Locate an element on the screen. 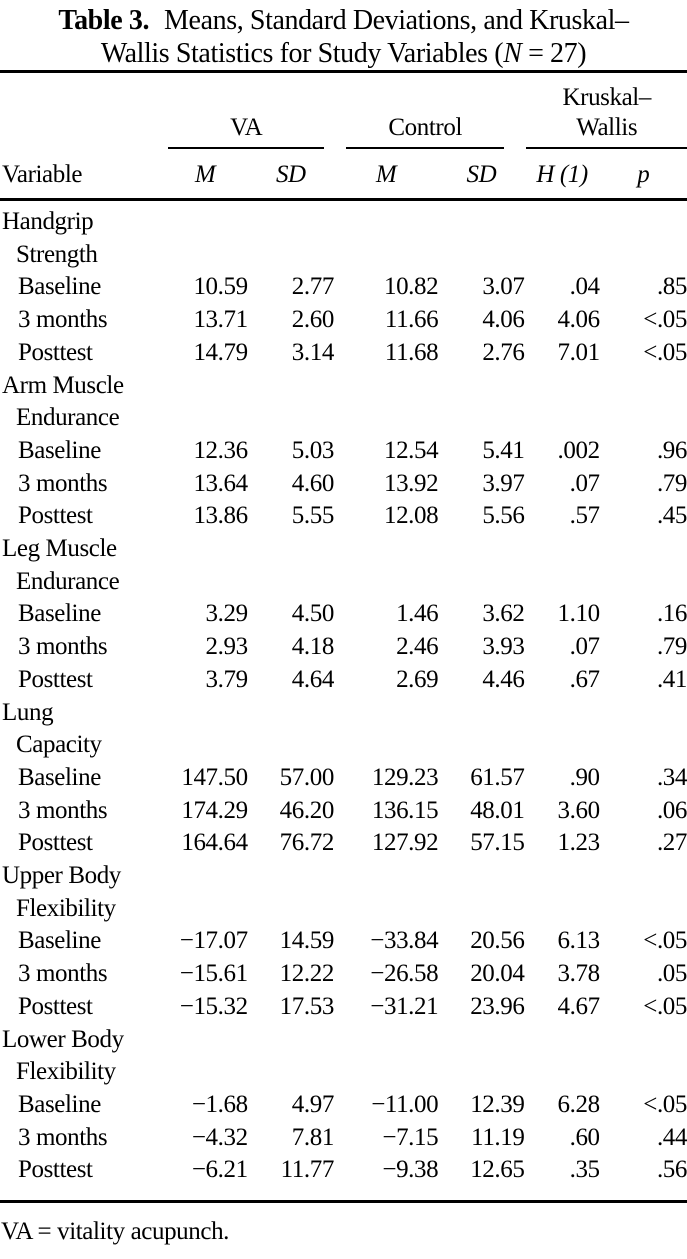 This screenshot has width=687, height=1259. section-name-line: Strength is located at coordinates (57, 254).